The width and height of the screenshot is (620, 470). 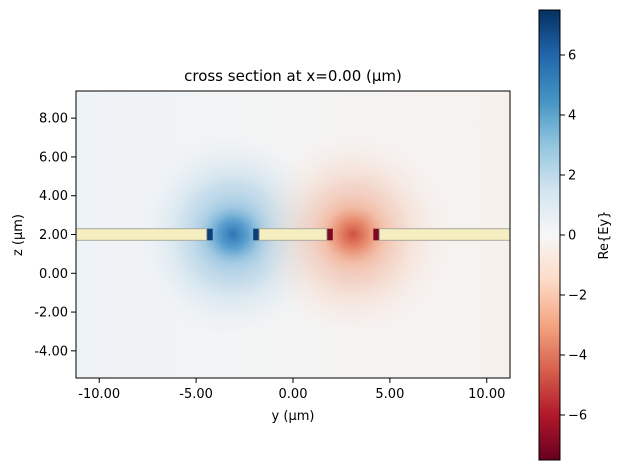 I want to click on positive-y-lobe-core, so click(x=353, y=234).